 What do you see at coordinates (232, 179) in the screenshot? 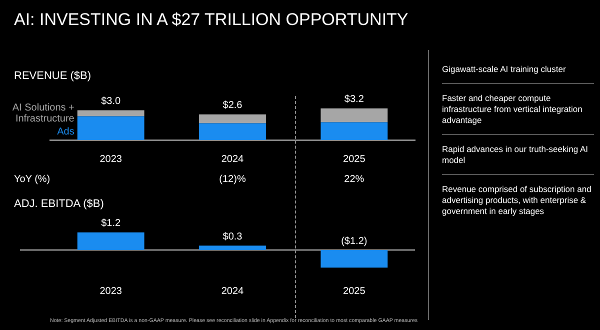
I see `text: (12)%` at bounding box center [232, 179].